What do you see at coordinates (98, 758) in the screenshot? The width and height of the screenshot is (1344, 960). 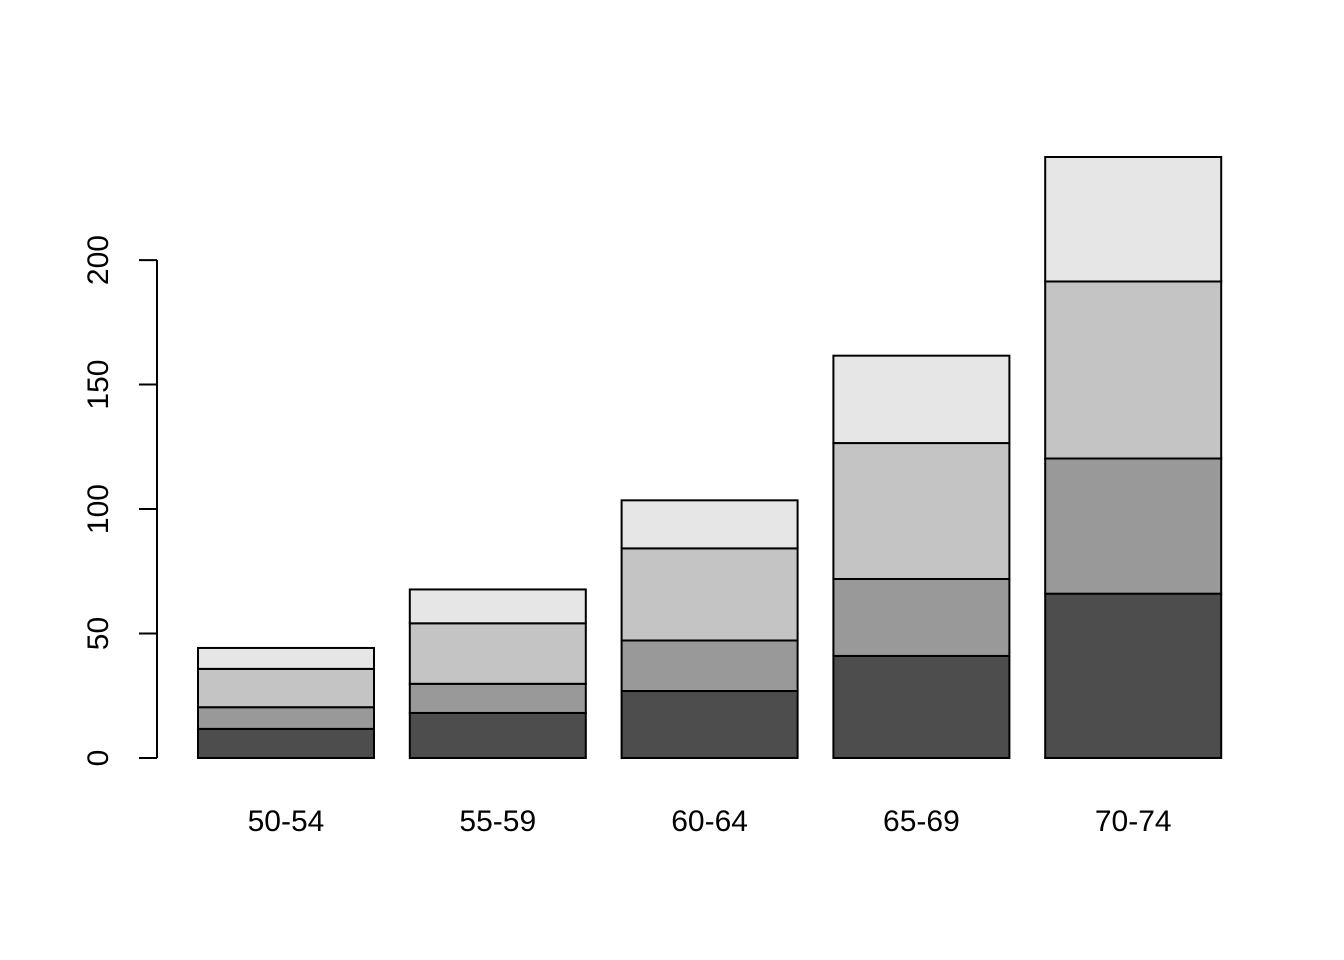 I see `y-tick-label: 0` at bounding box center [98, 758].